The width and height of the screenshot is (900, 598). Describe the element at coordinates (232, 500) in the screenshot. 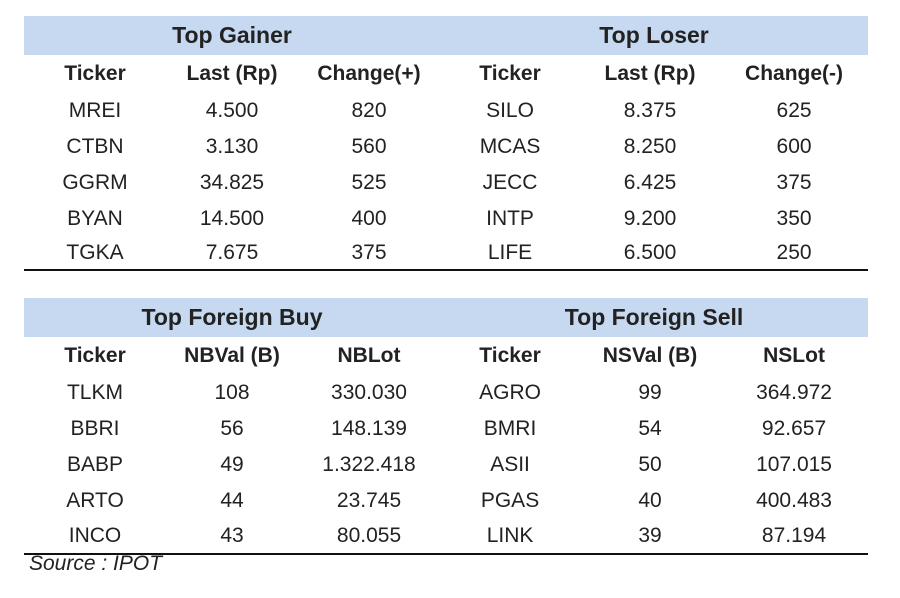

I see `table-cell: 44` at that location.